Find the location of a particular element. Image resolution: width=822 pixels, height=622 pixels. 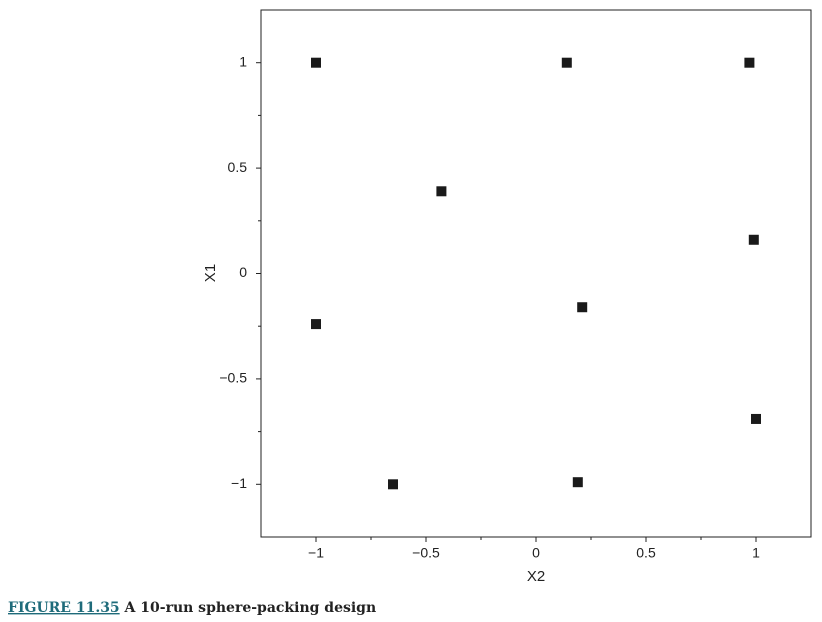

caption-text: A 10-run sphere-packing design is located at coordinates (250, 608).